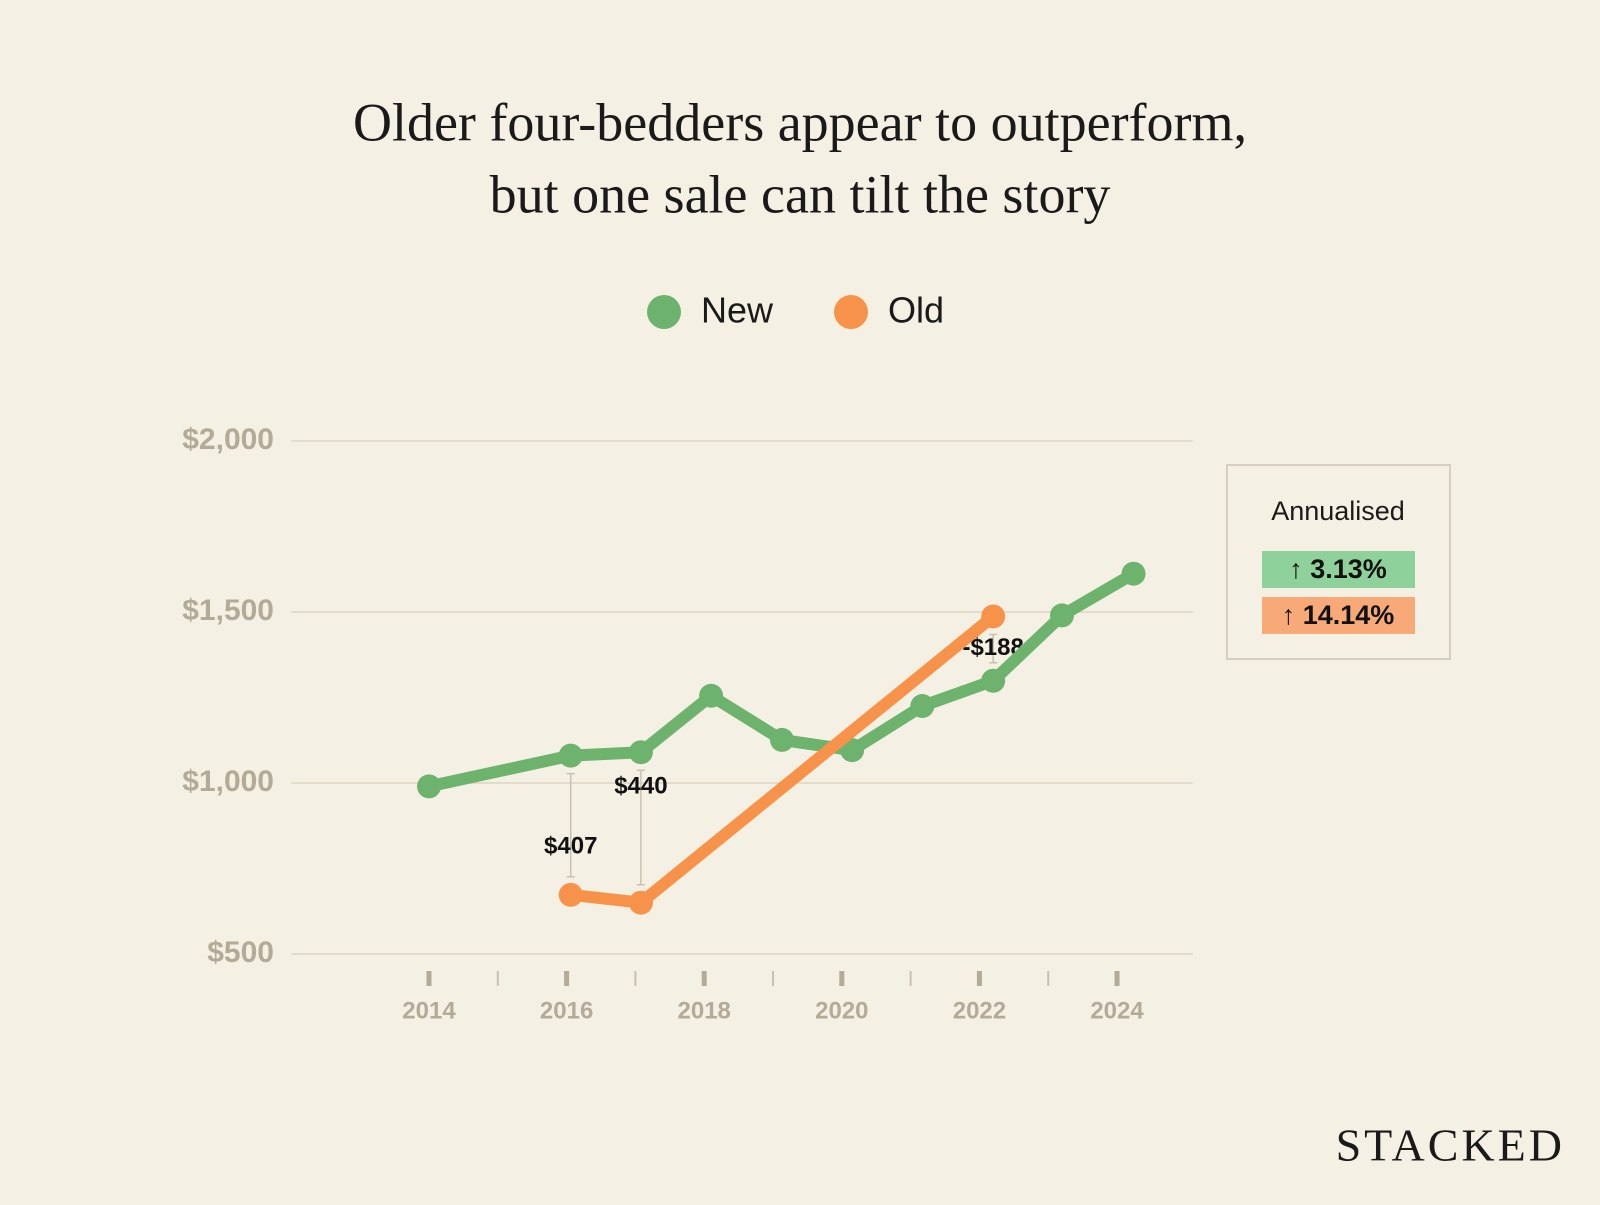 This screenshot has width=1600, height=1205. I want to click on x-tick-label: 2016, so click(566, 1010).